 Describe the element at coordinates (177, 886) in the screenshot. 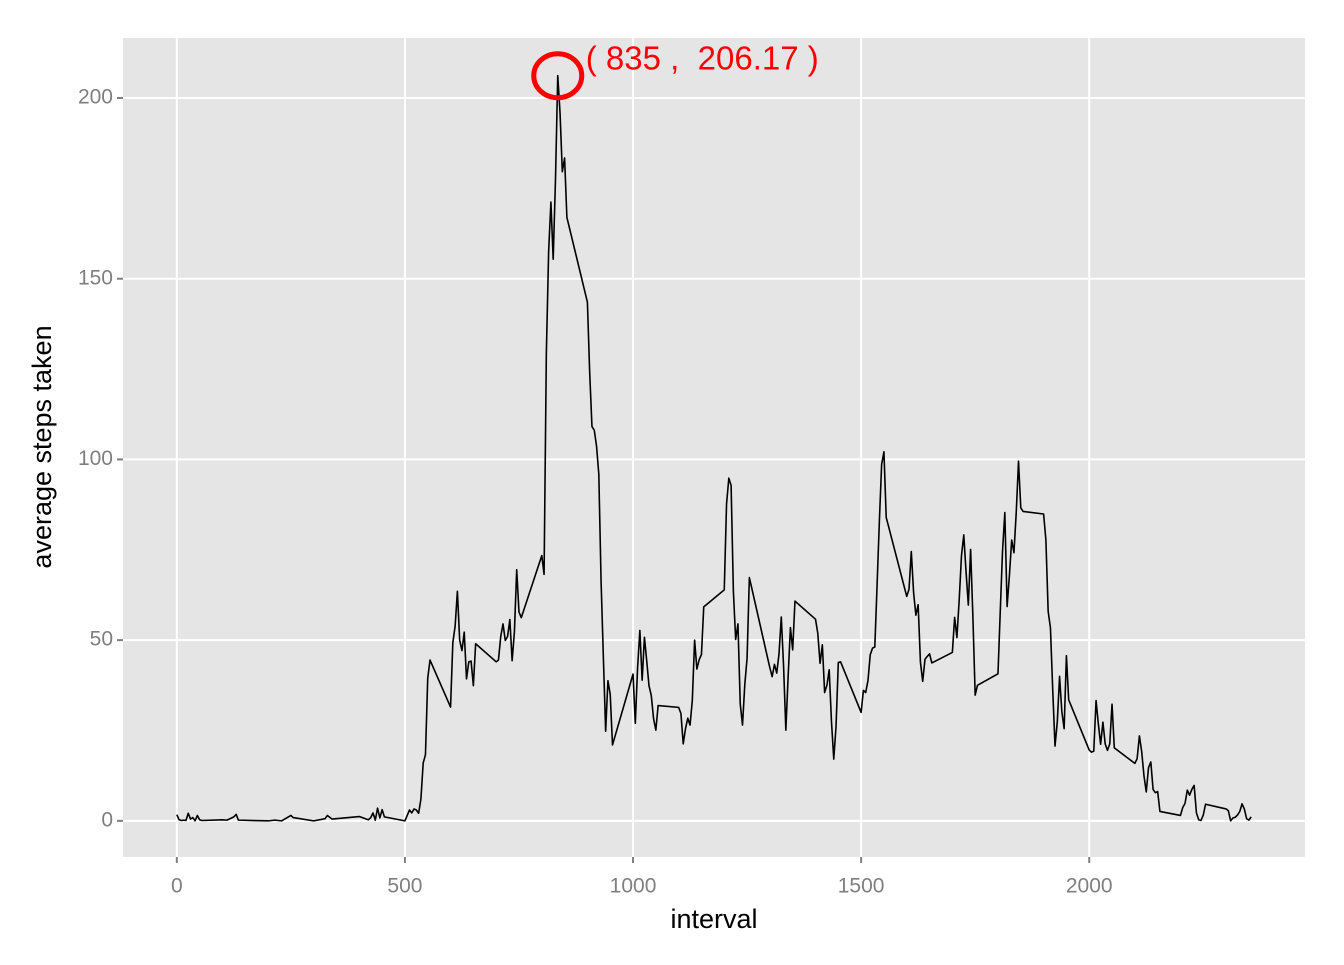

I see `x-tick-label: 0` at that location.